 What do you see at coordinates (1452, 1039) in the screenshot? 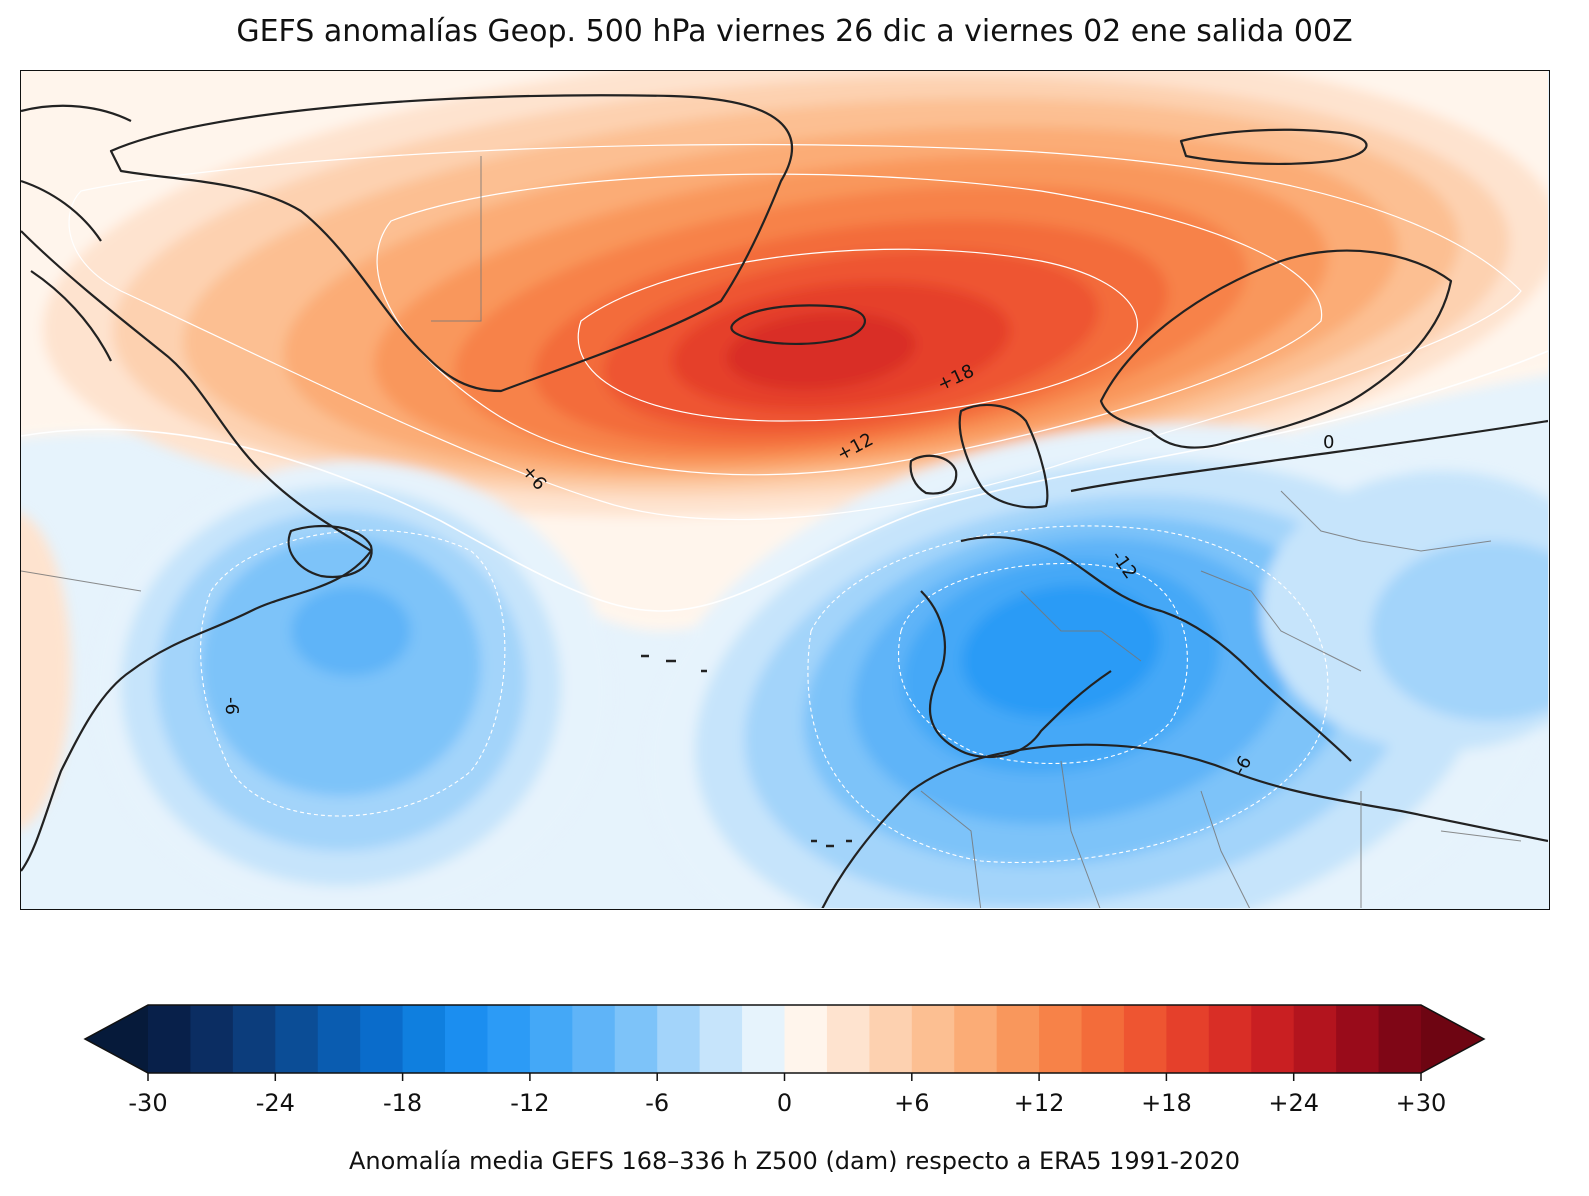
I see `colorbar-over-arrow` at bounding box center [1452, 1039].